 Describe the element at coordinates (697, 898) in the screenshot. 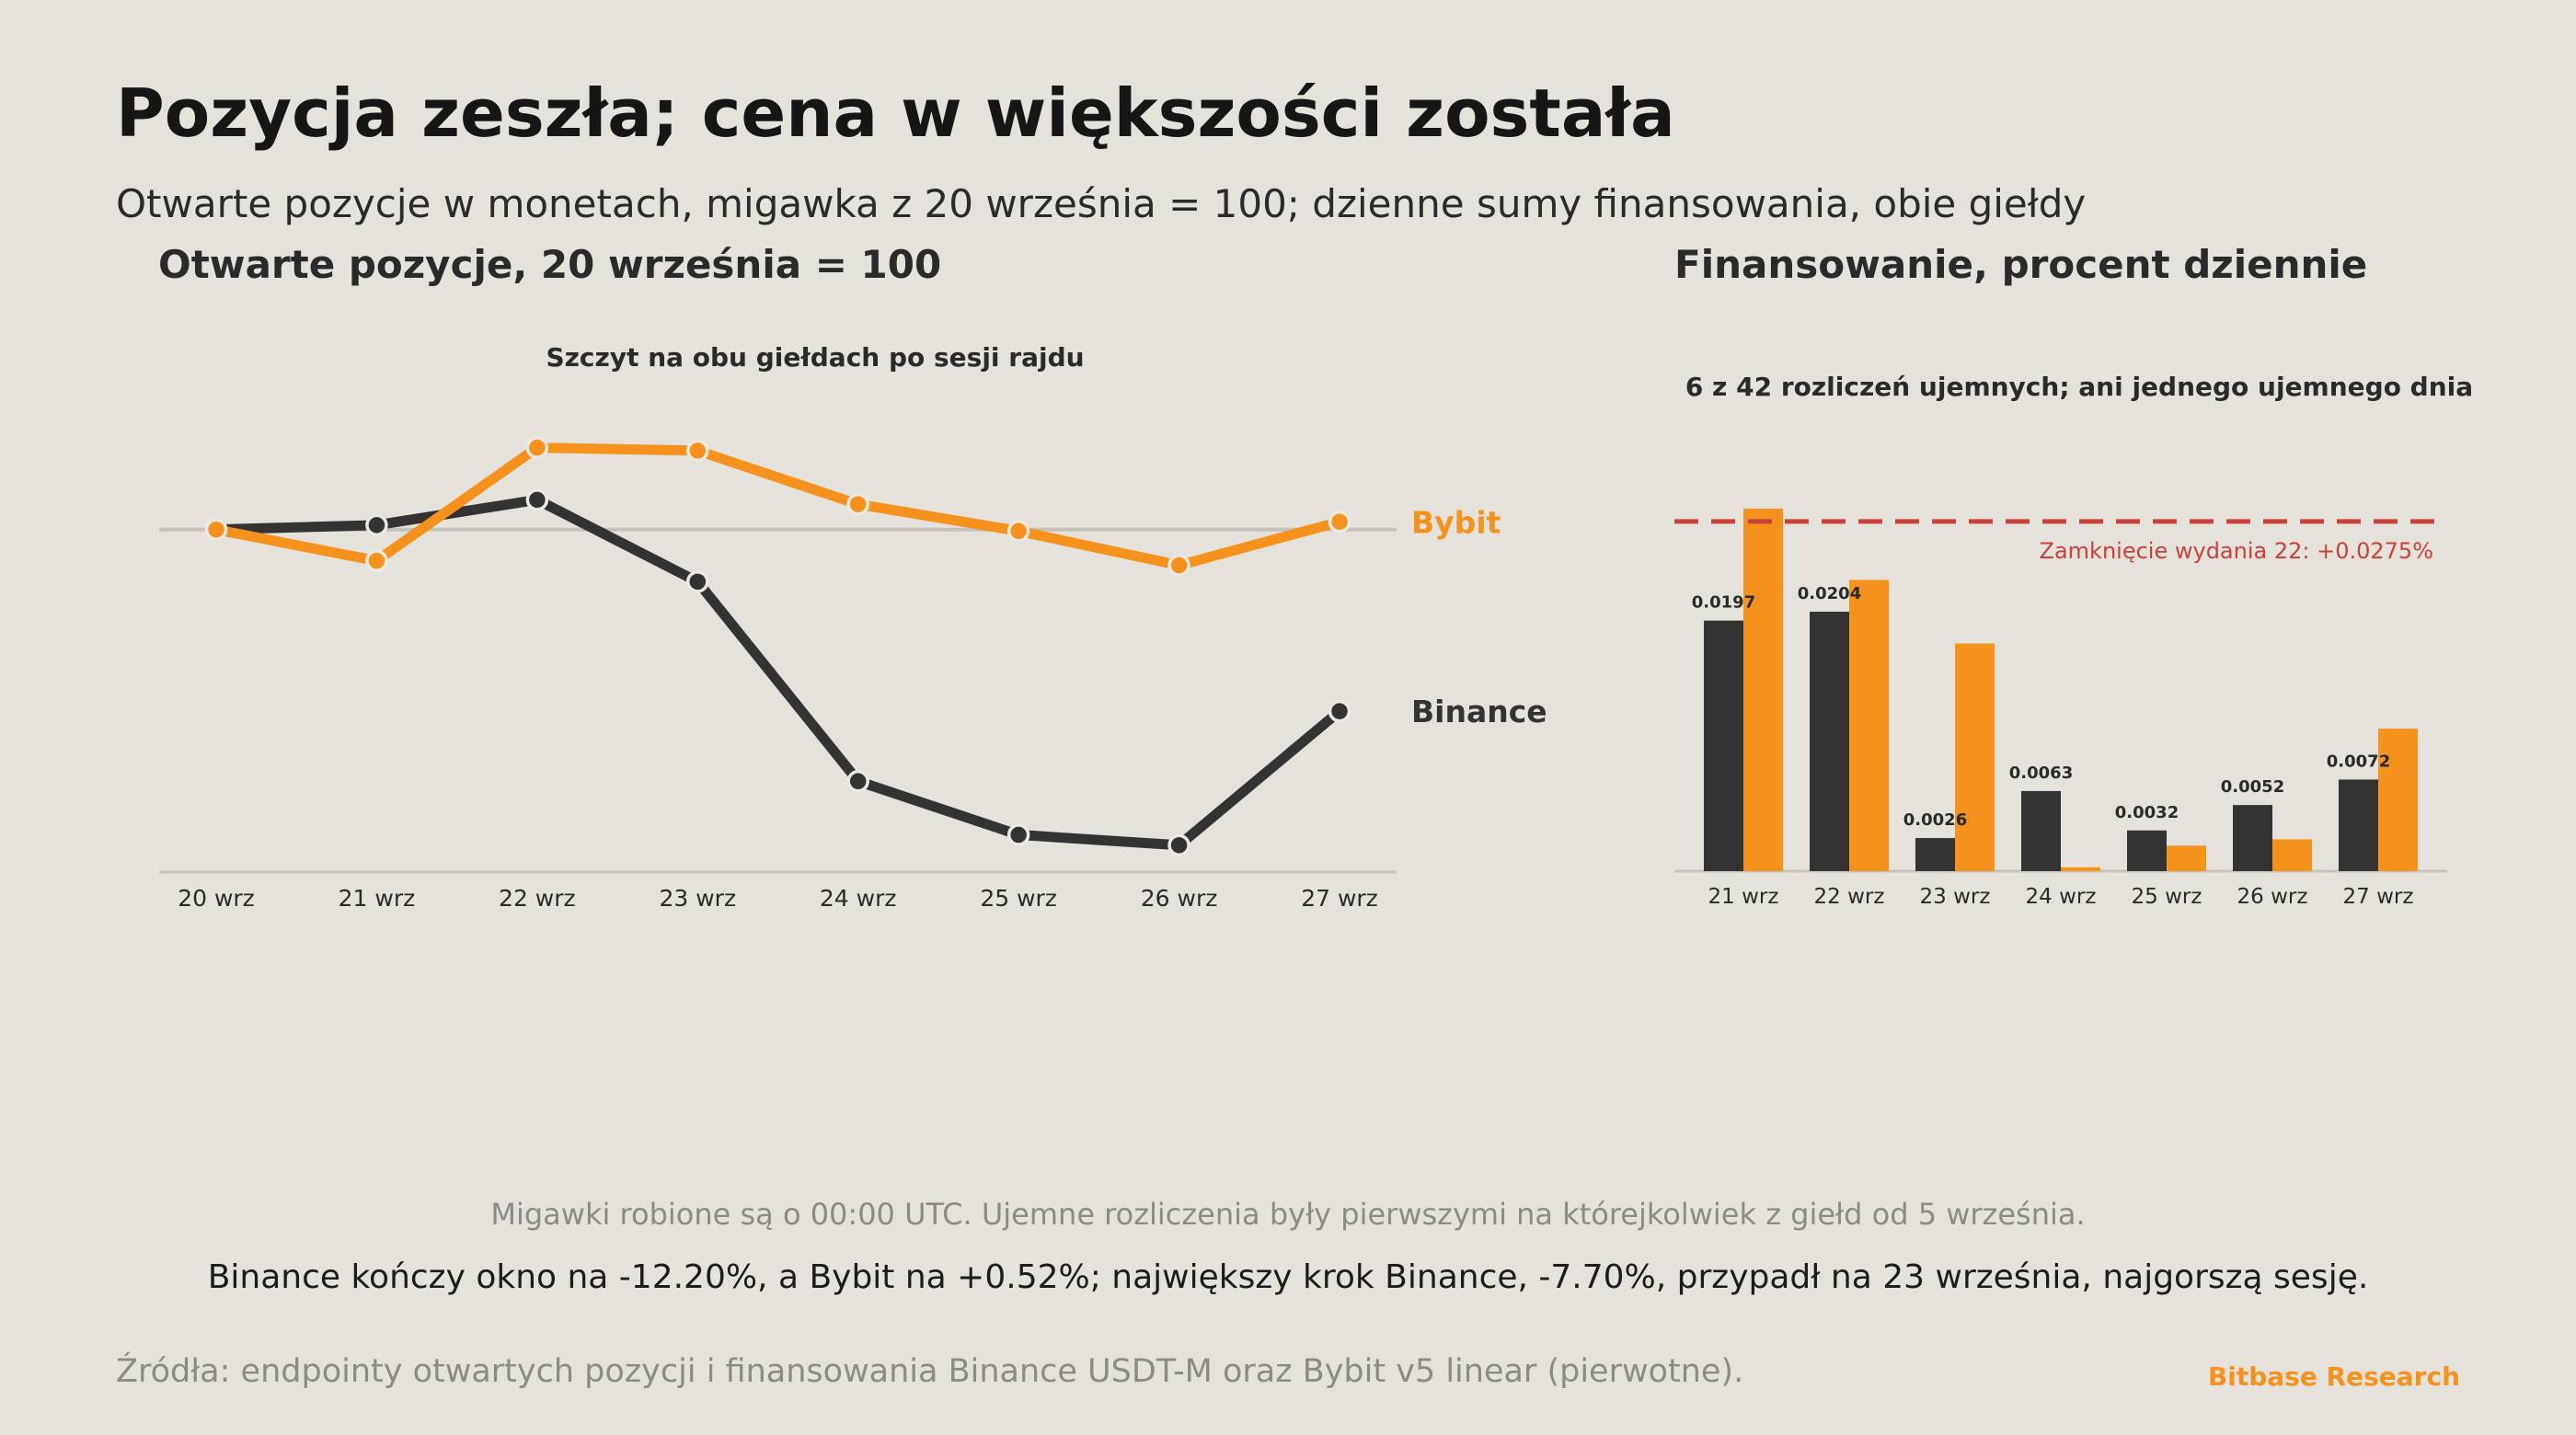

I see `x-tick-label: 23 wrz` at that location.